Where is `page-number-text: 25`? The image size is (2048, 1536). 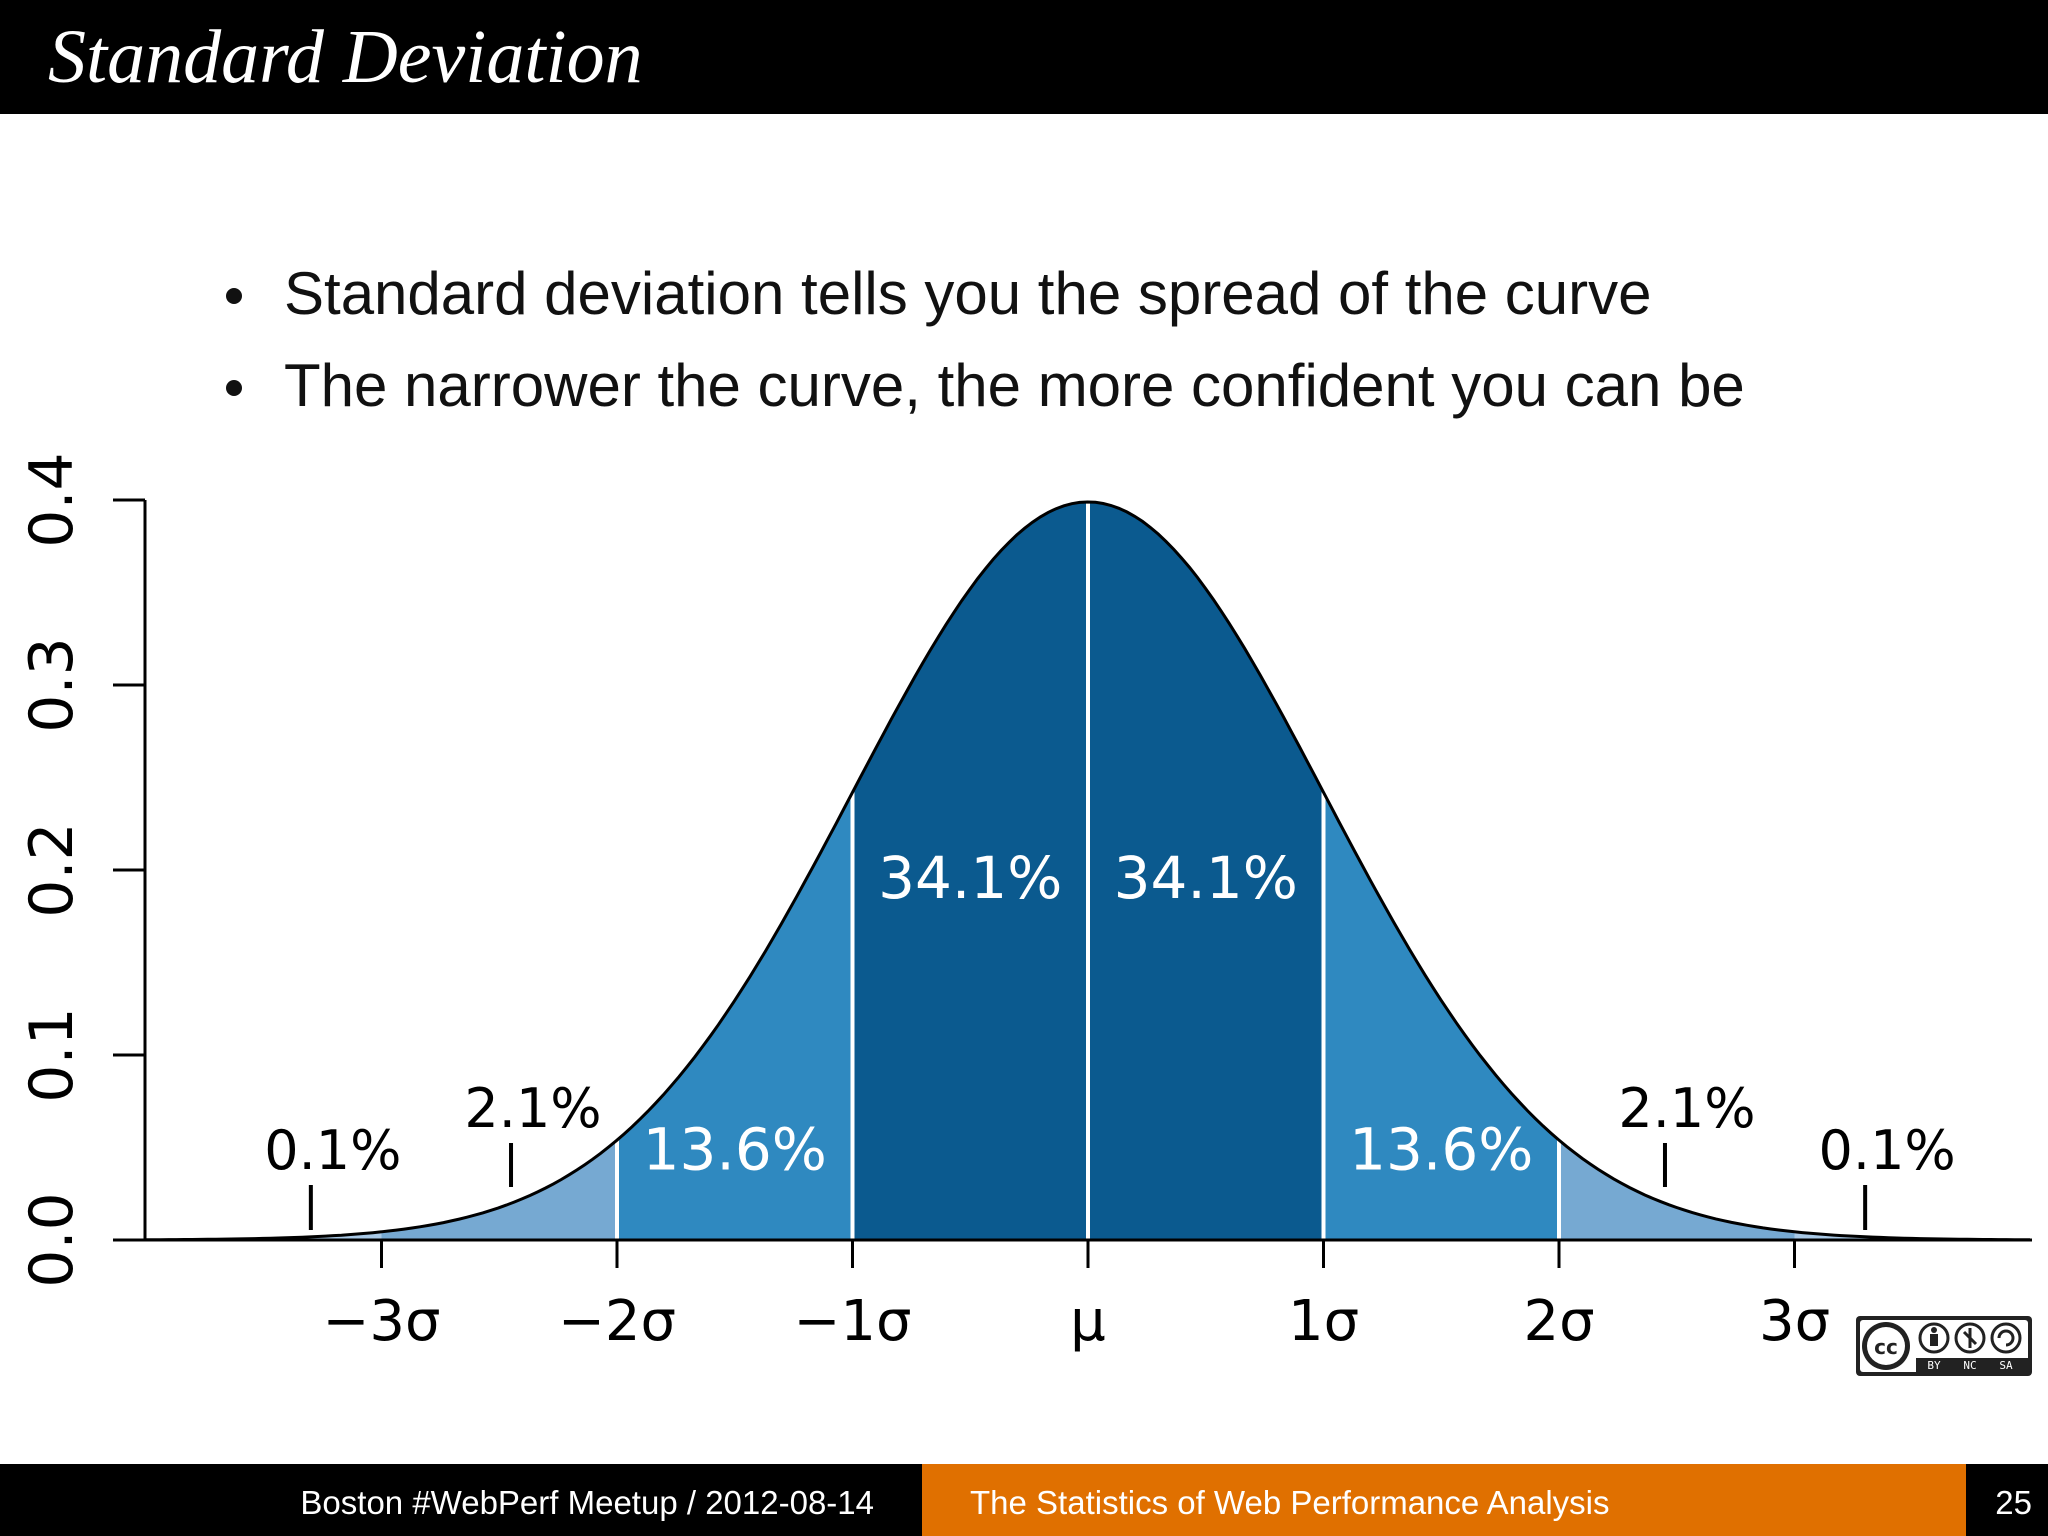 page-number-text: 25 is located at coordinates (2013, 1502).